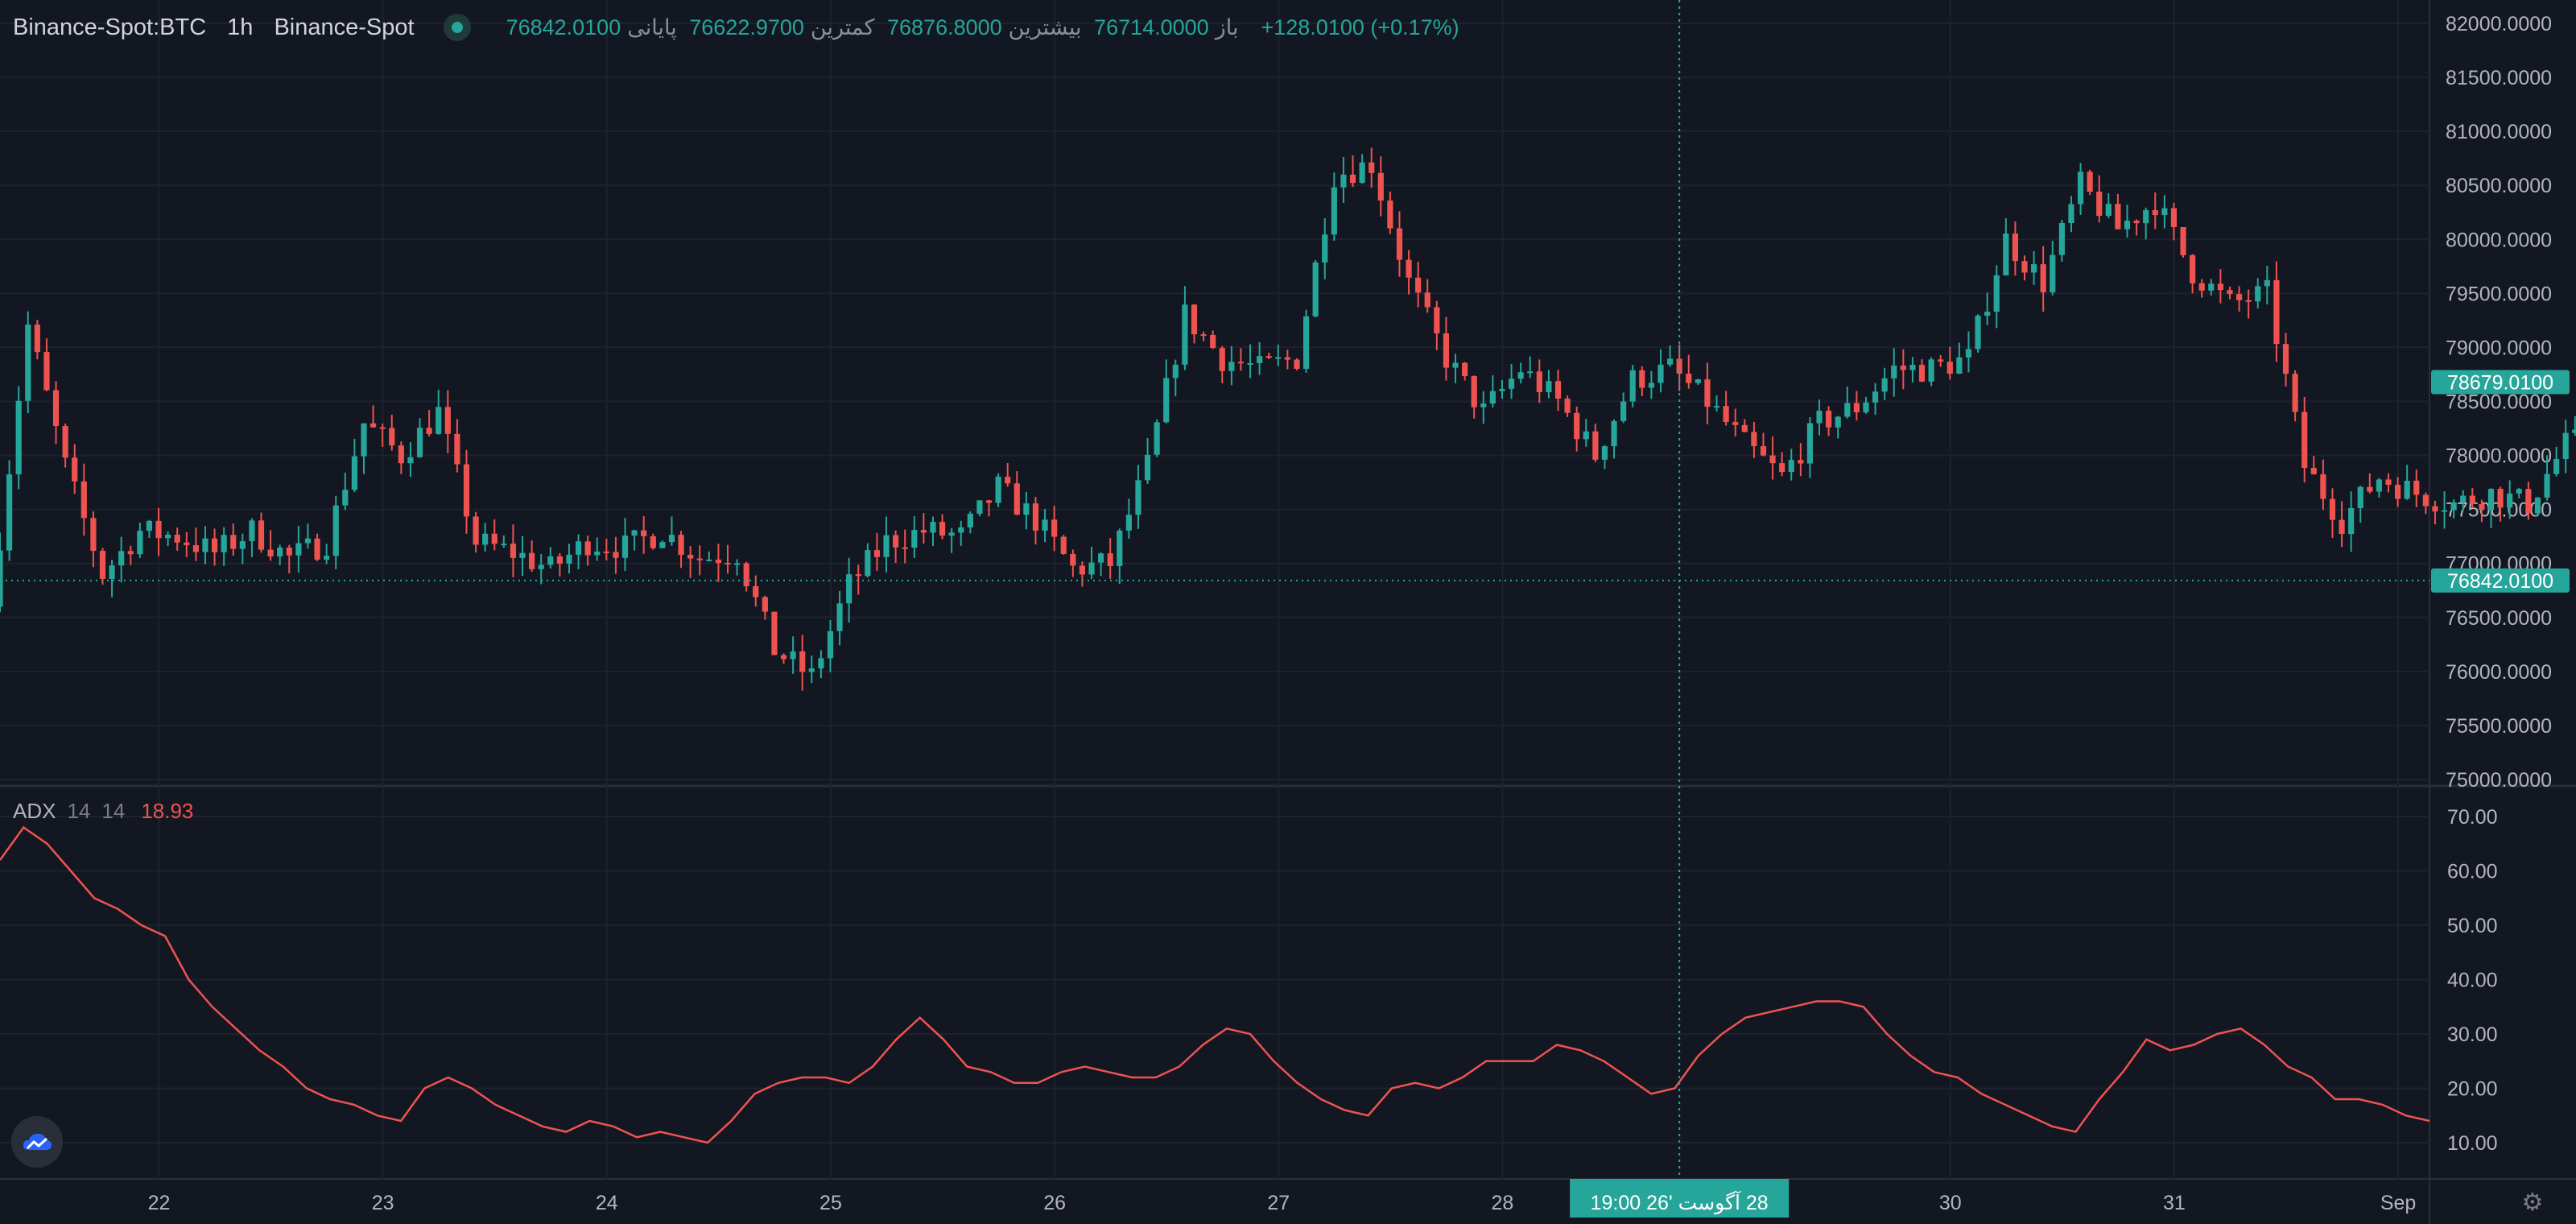  What do you see at coordinates (167, 811) in the screenshot?
I see `adx-value: 18.93` at bounding box center [167, 811].